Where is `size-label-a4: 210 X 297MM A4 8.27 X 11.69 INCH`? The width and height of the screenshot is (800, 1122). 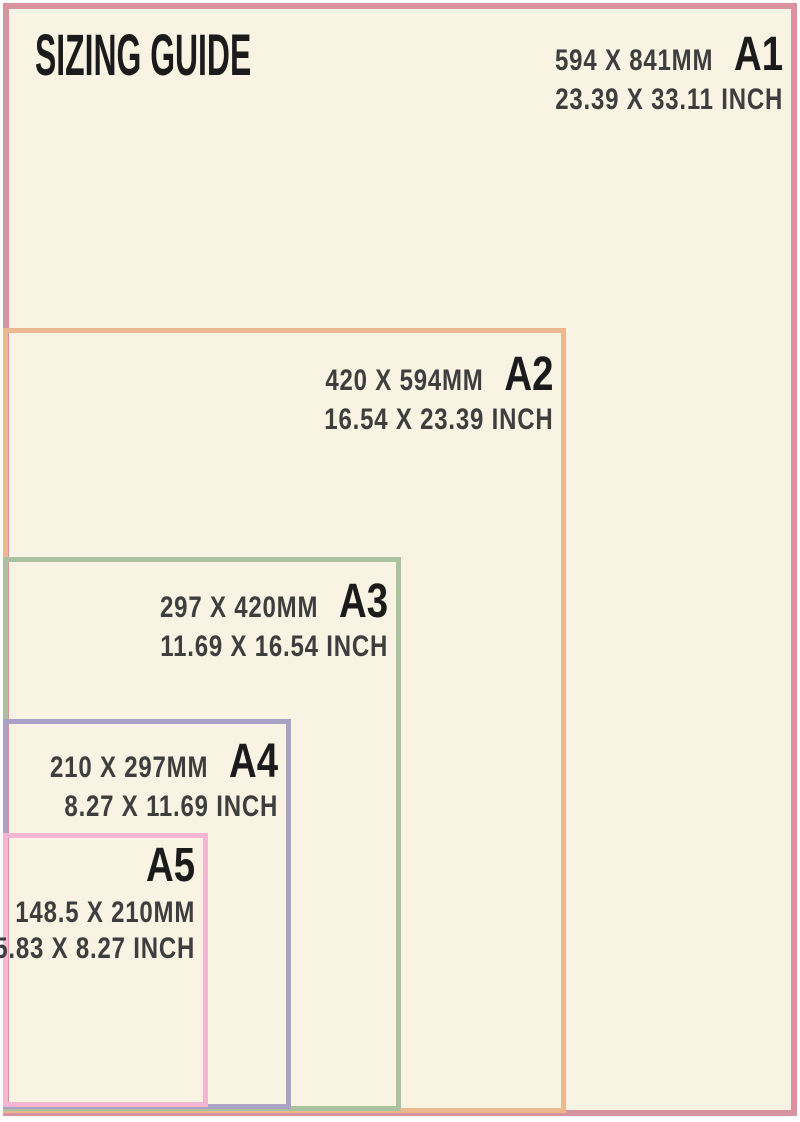 size-label-a4: 210 X 297MM A4 8.27 X 11.69 INCH is located at coordinates (164, 780).